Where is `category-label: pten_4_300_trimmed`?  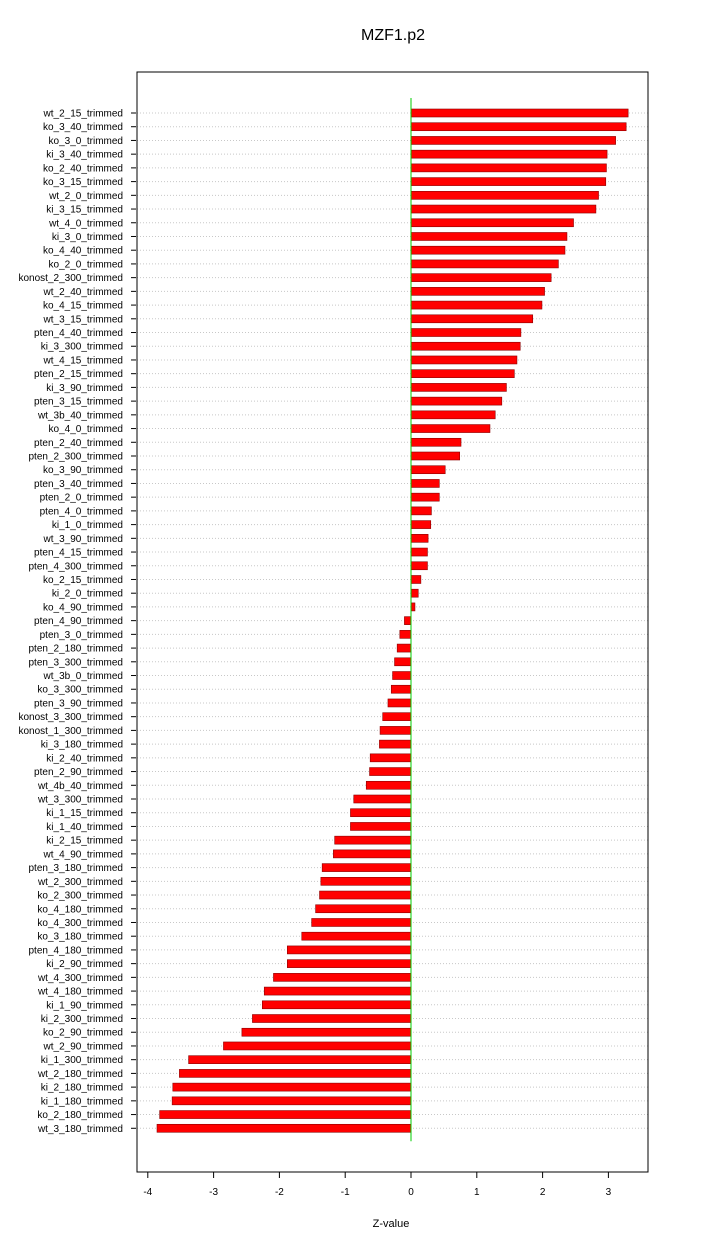
category-label: pten_4_300_trimmed is located at coordinates (75, 566).